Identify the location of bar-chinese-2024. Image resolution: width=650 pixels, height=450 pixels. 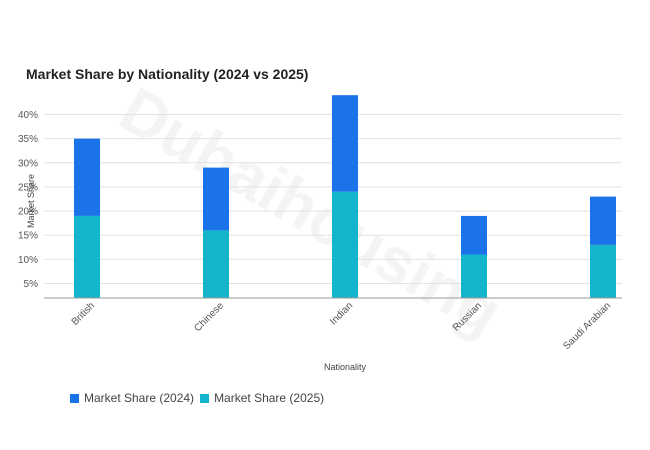
(216, 199).